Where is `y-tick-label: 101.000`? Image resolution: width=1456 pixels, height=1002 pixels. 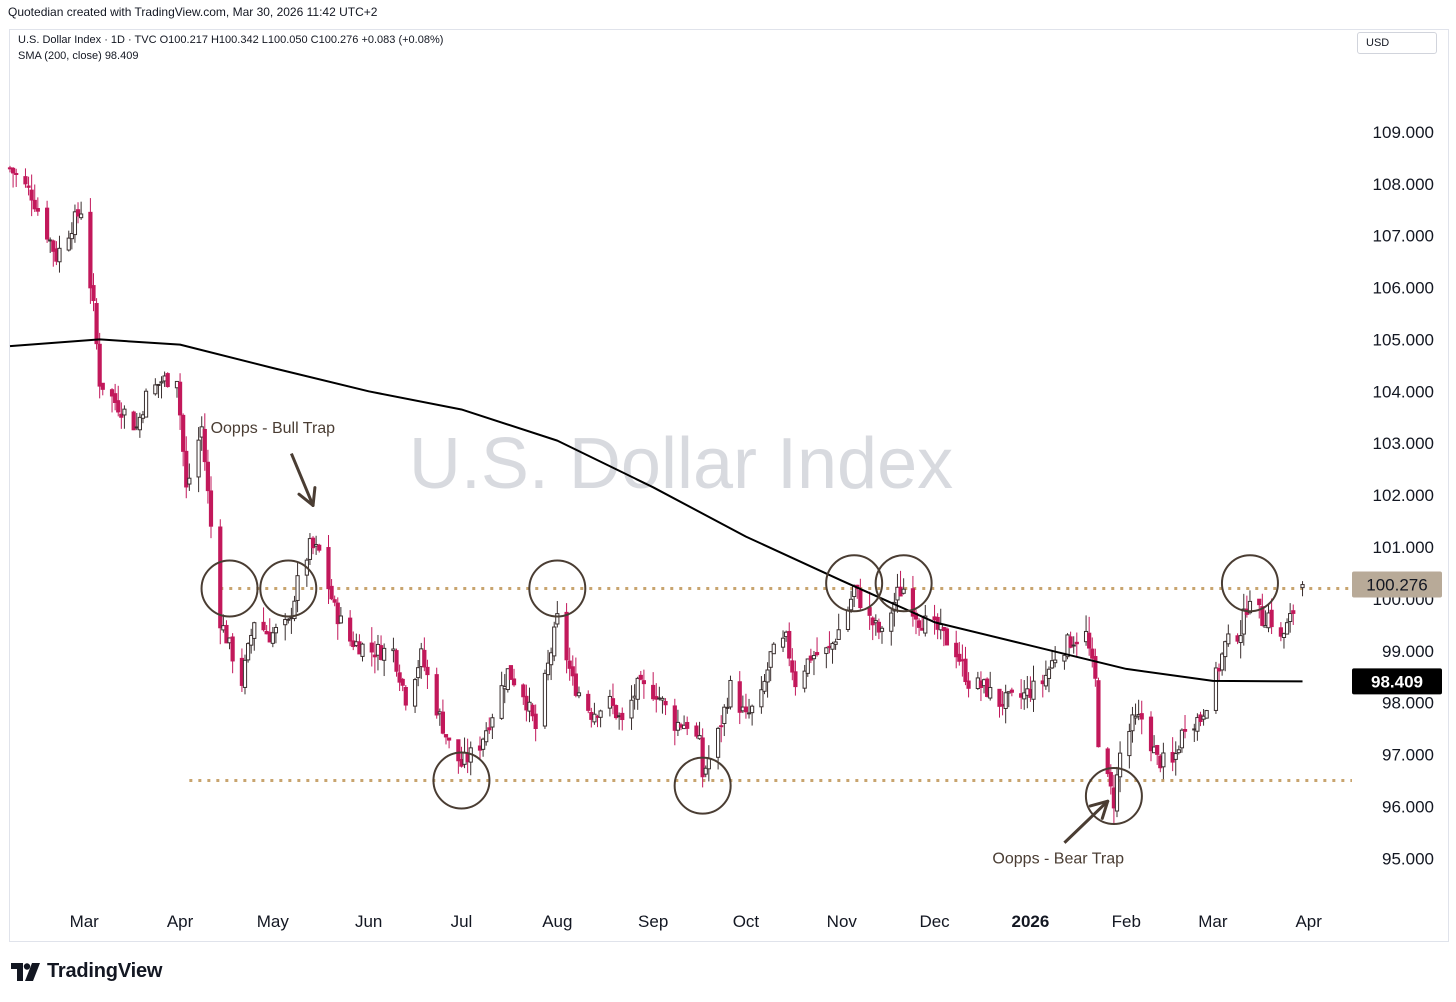
y-tick-label: 101.000 is located at coordinates (1403, 547).